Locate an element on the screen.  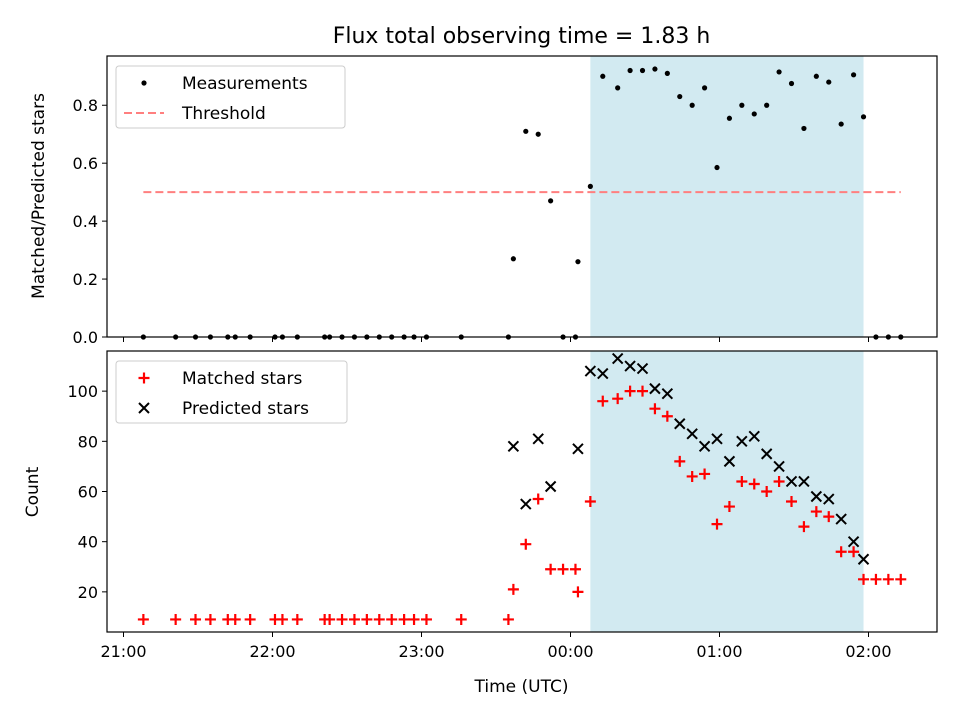
top-y-axis-label: Matched/Predicted stars is located at coordinates (39, 196).